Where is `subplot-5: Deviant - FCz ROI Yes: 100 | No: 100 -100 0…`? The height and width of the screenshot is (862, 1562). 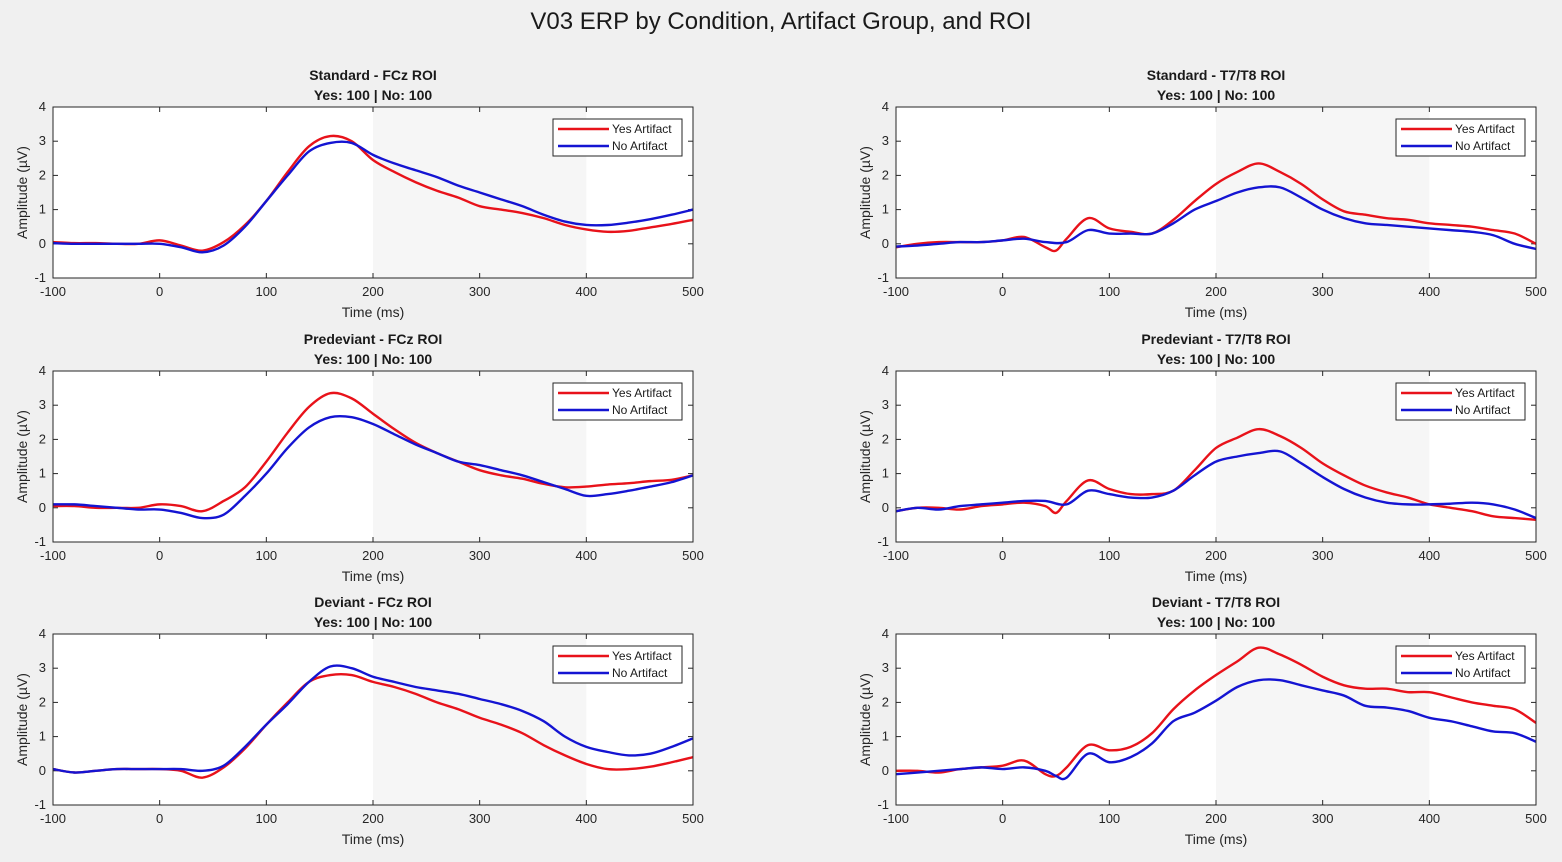 subplot-5: Deviant - FCz ROI Yes: 100 | No: 100 -100 0… is located at coordinates (359, 720).